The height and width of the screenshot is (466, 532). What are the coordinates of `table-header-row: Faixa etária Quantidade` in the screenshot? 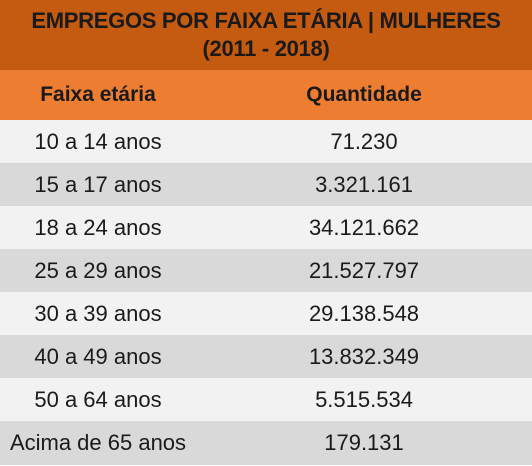 It's located at (266, 95).